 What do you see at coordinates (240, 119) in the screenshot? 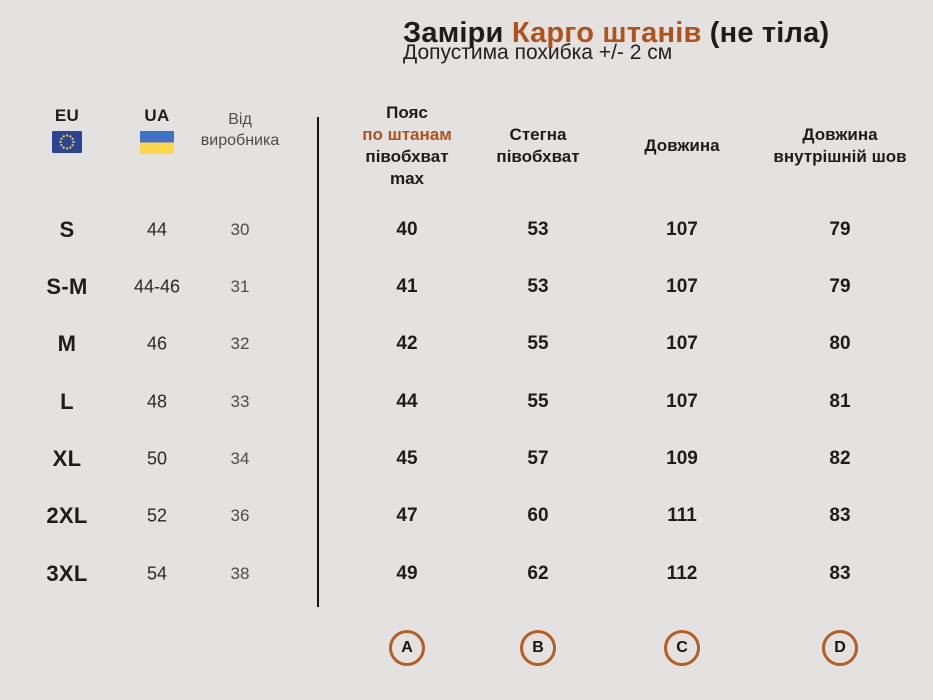
I see `manufacturer-label-line1: Від` at bounding box center [240, 119].